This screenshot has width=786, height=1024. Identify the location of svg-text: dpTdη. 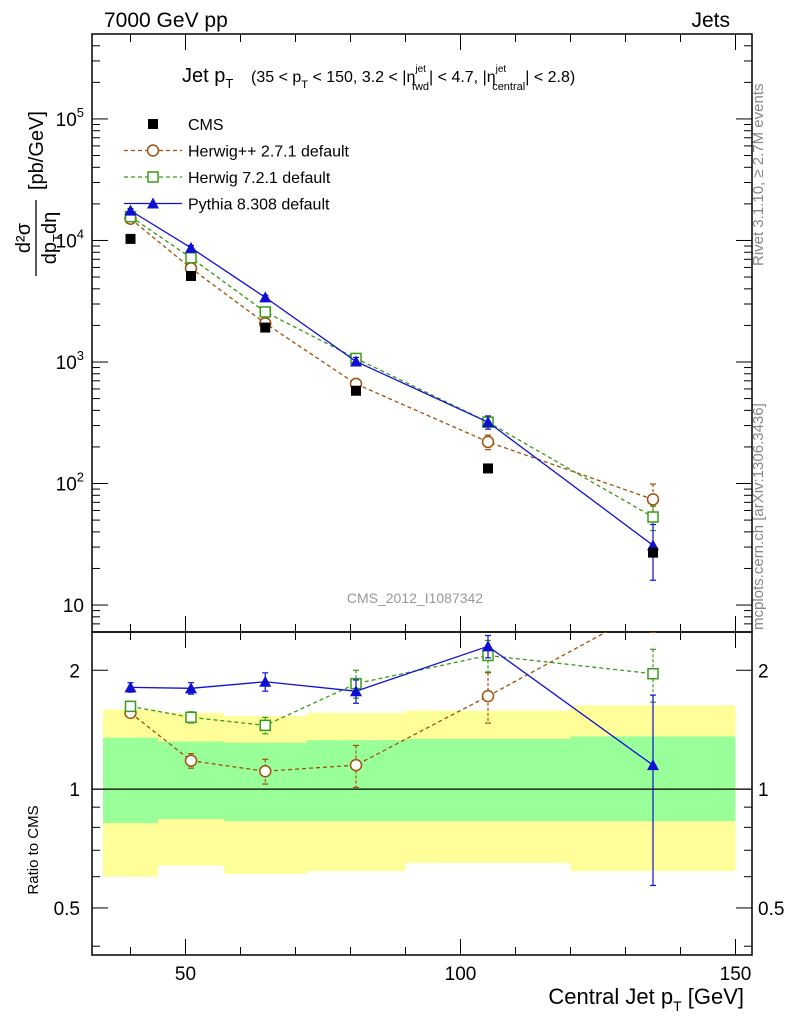
(52, 238).